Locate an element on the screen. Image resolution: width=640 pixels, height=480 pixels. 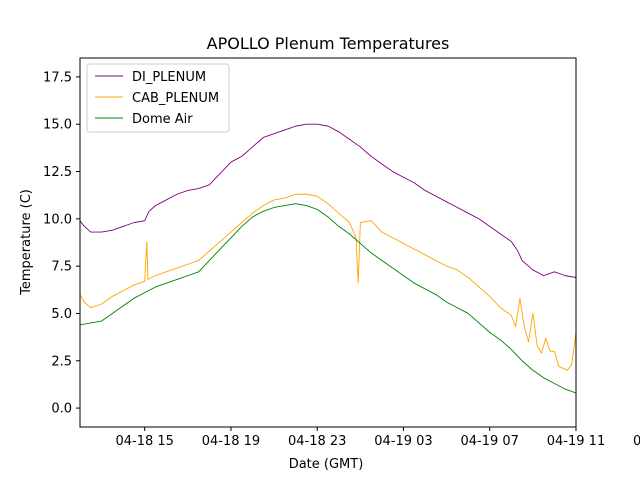
legend-box is located at coordinates (158, 98).